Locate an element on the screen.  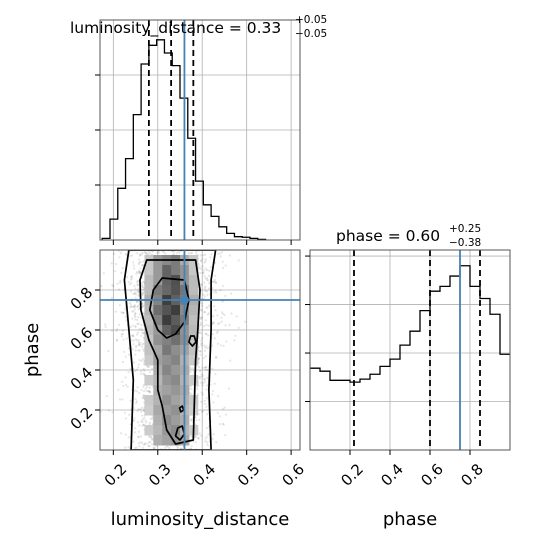
joint-contour-inner-speck is located at coordinates (181, 409).